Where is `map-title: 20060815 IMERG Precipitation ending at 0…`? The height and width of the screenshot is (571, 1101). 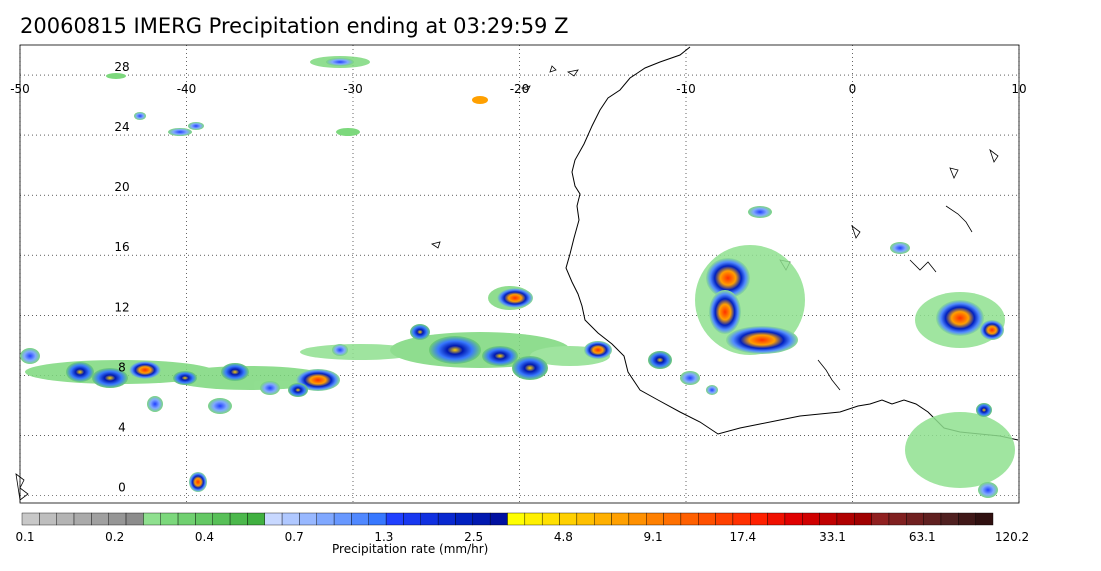
map-title: 20060815 IMERG Precipitation ending at 0… is located at coordinates (294, 26).